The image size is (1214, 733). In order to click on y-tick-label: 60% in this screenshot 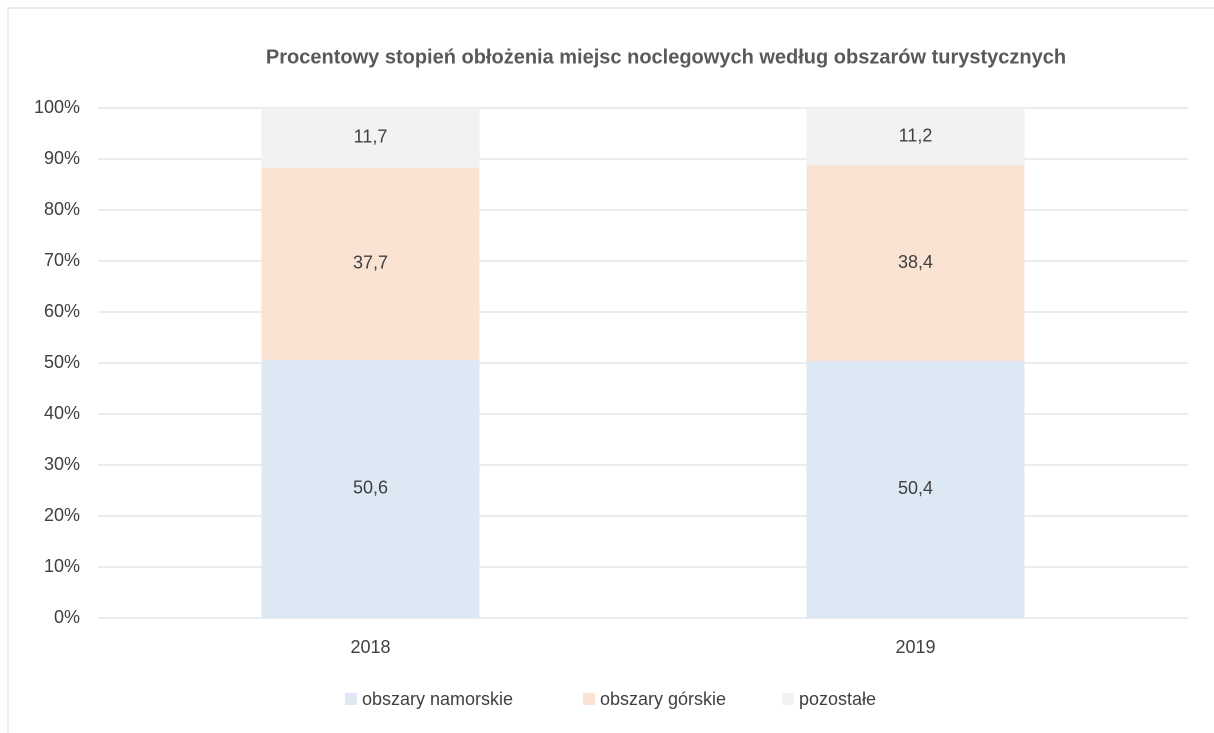, I will do `click(62, 311)`.